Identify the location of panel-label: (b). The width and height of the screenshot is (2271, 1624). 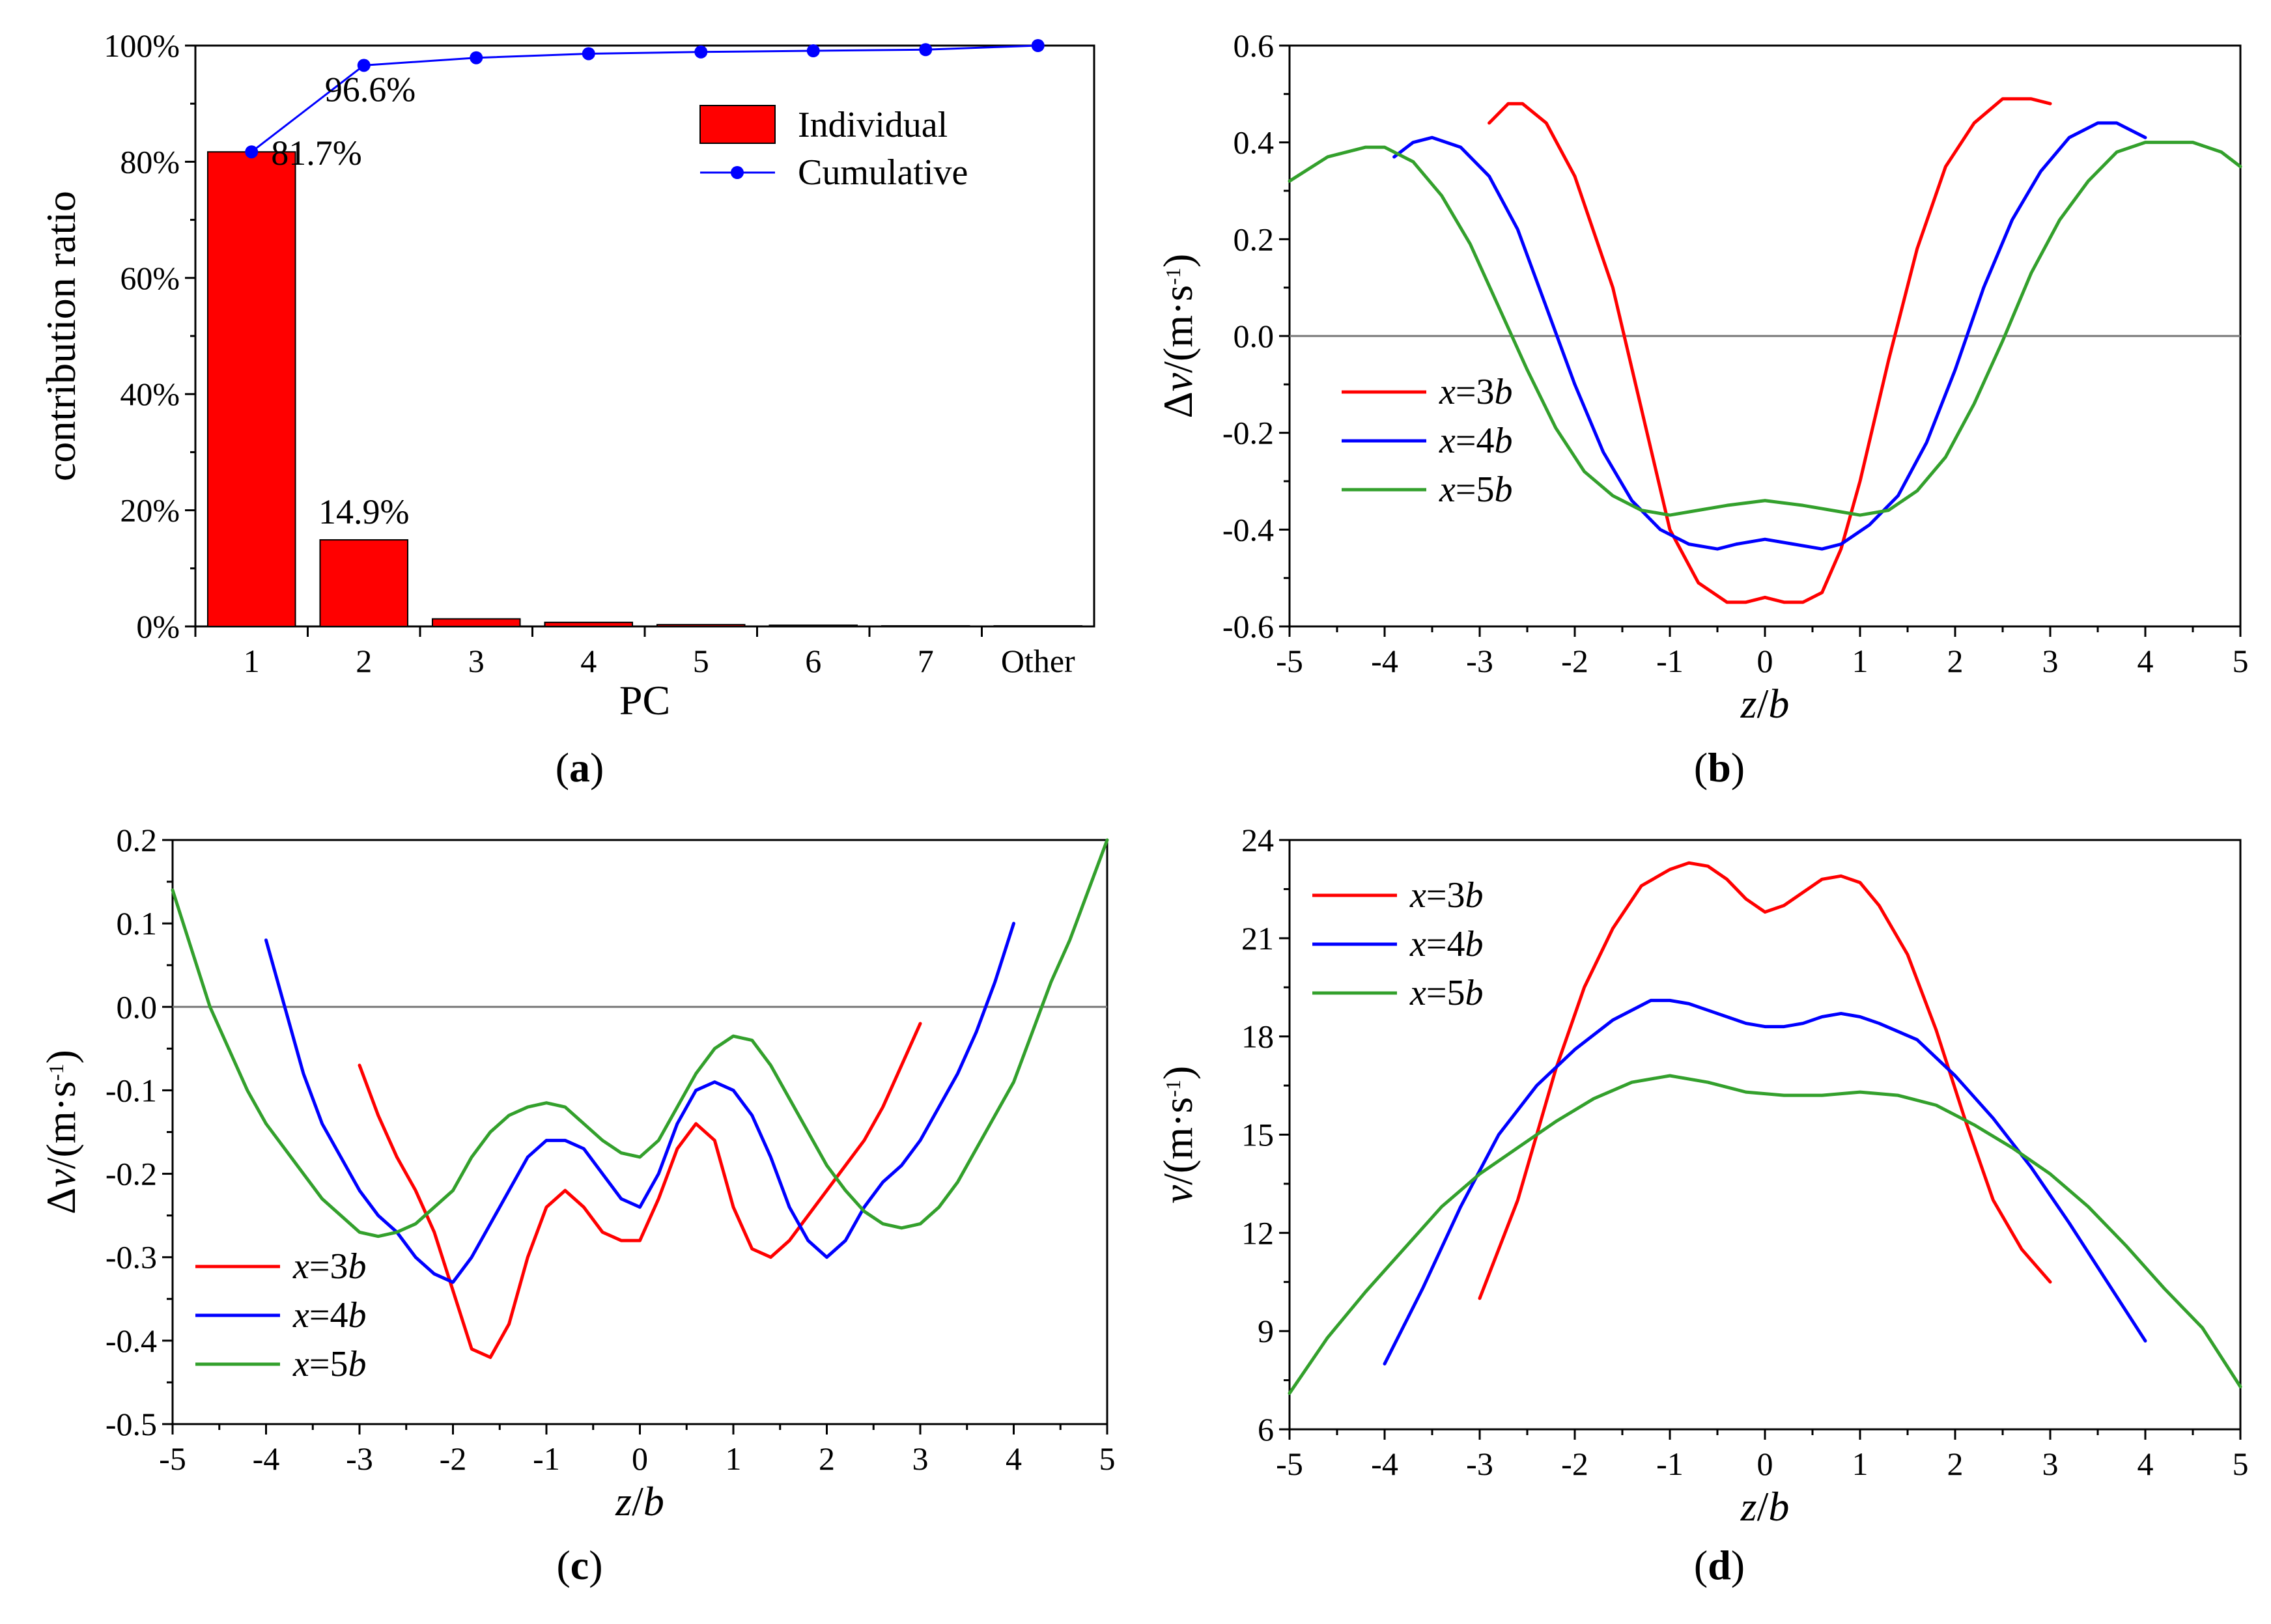
(1719, 768).